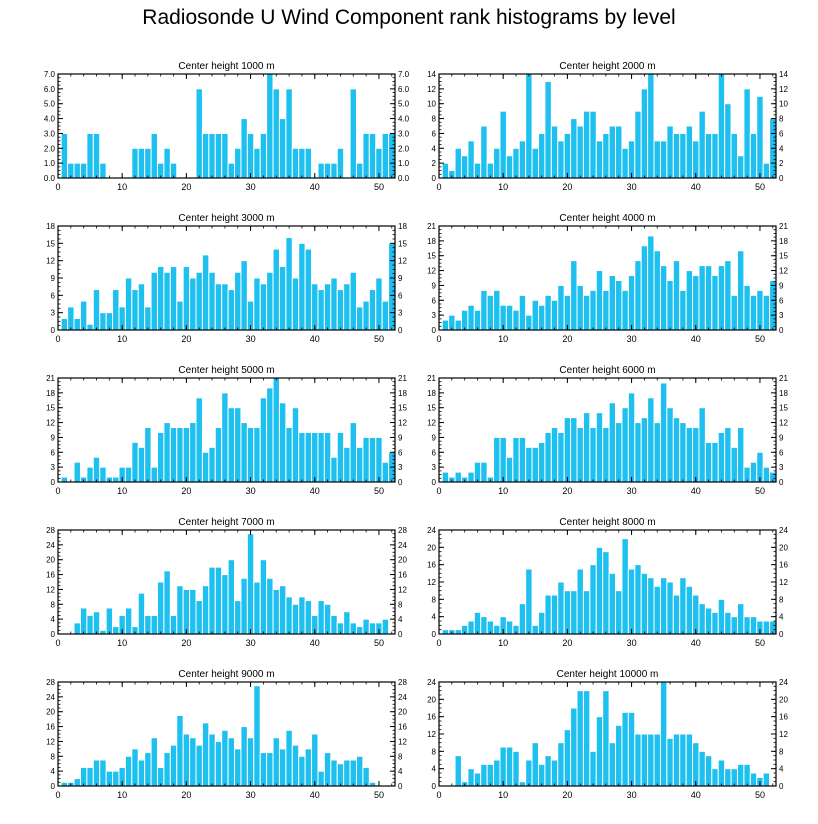 Image resolution: width=818 pixels, height=824 pixels. Describe the element at coordinates (400, 604) in the screenshot. I see `y-tick-label-right: 8` at that location.